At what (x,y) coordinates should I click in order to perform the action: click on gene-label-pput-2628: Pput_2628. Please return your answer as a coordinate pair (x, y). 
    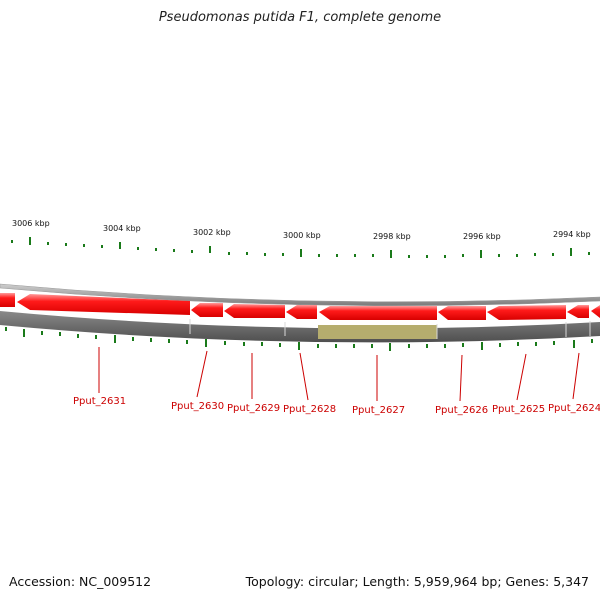
    Looking at the image, I should click on (309, 409).